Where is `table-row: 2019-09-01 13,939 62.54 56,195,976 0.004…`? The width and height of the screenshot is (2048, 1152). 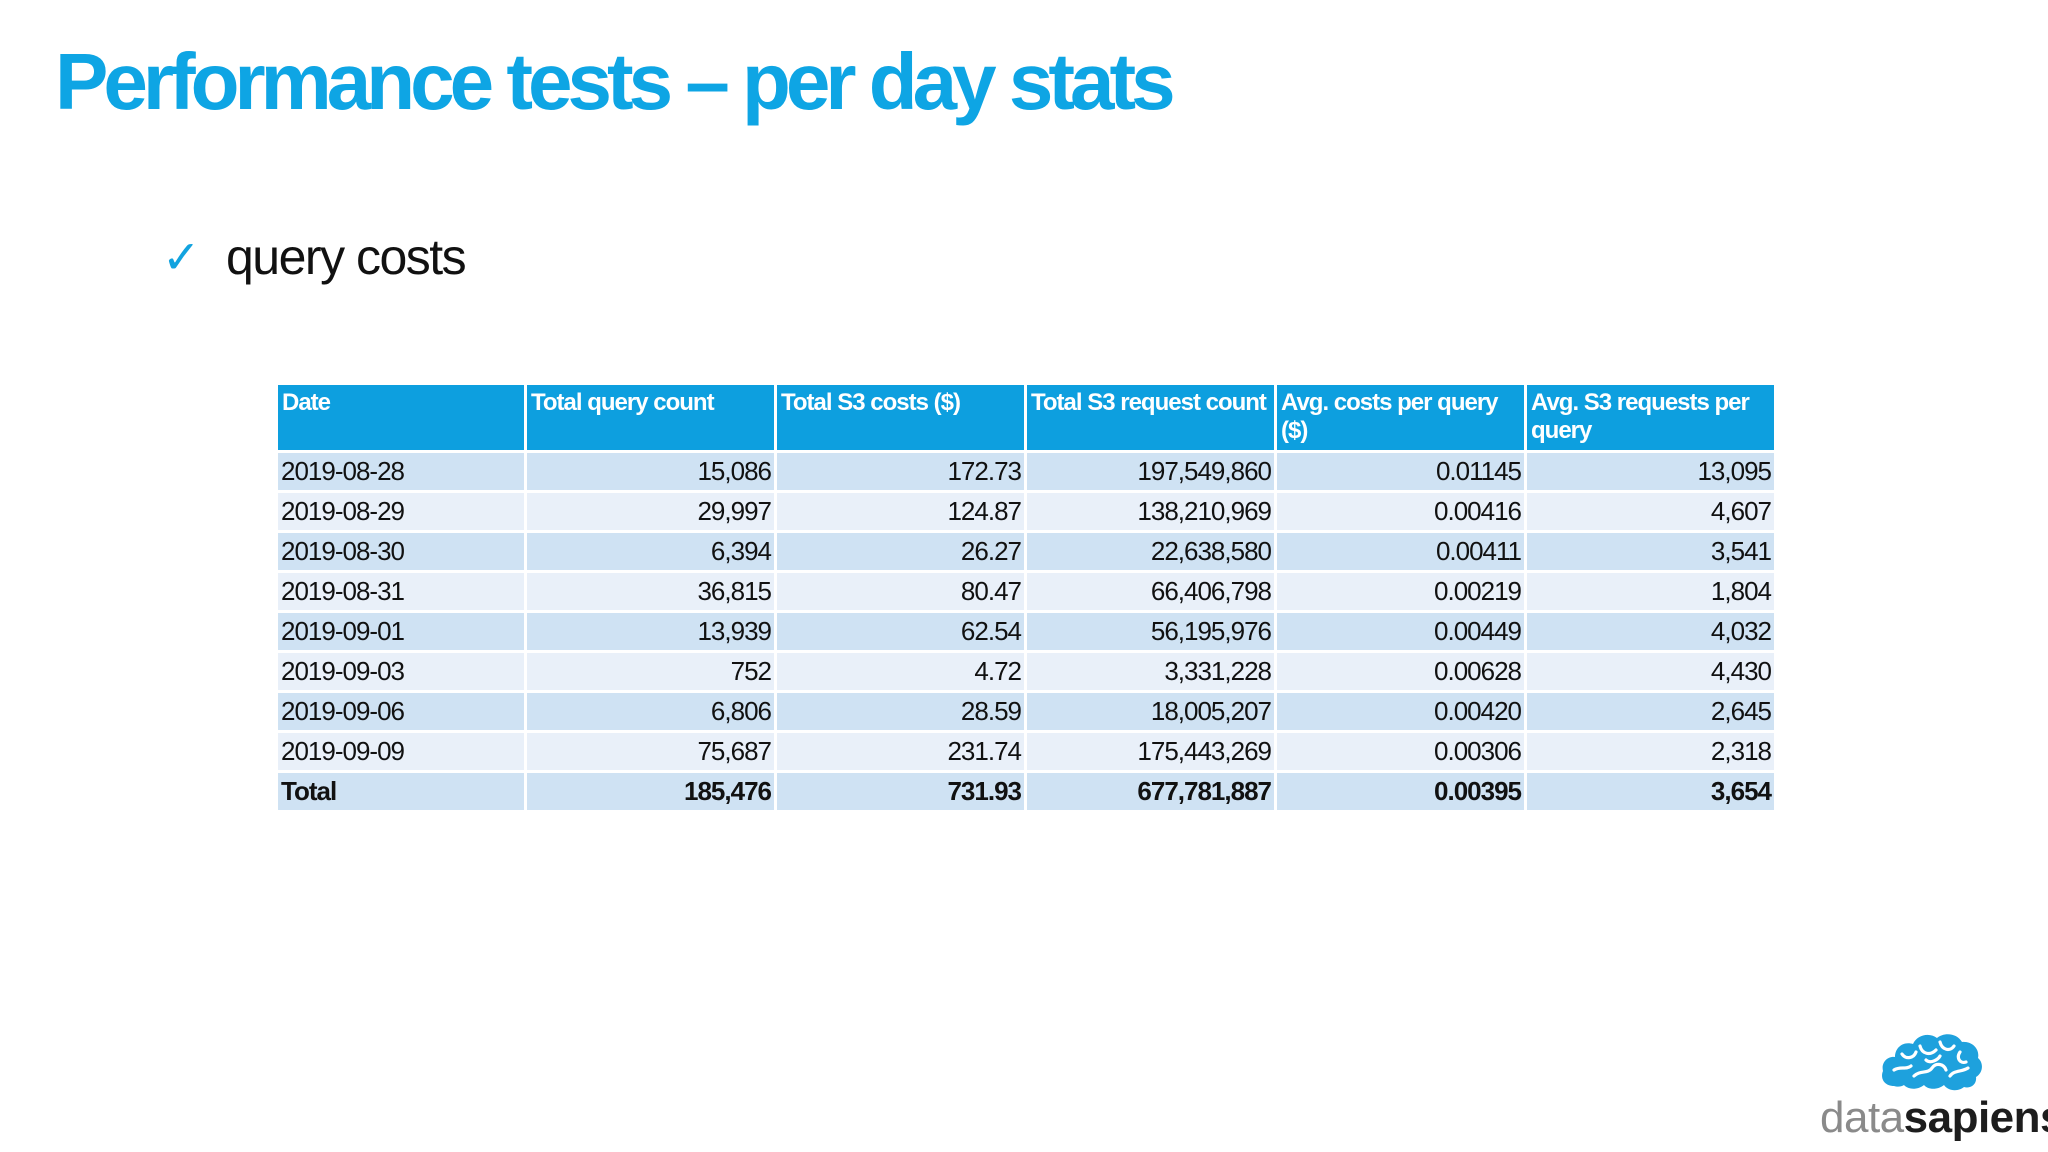
table-row: 2019-09-01 13,939 62.54 56,195,976 0.004… is located at coordinates (1026, 631).